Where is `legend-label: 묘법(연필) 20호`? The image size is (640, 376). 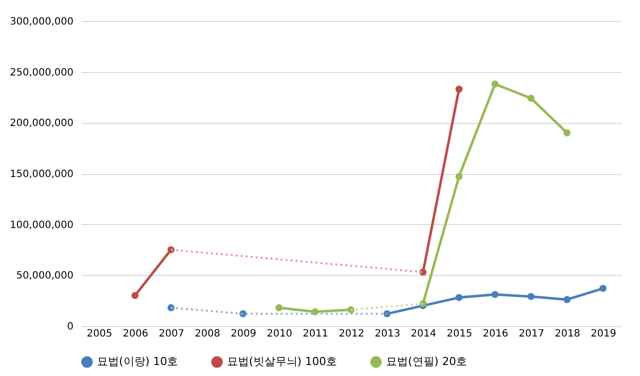 legend-label: 묘법(연필) 20호 is located at coordinates (427, 361).